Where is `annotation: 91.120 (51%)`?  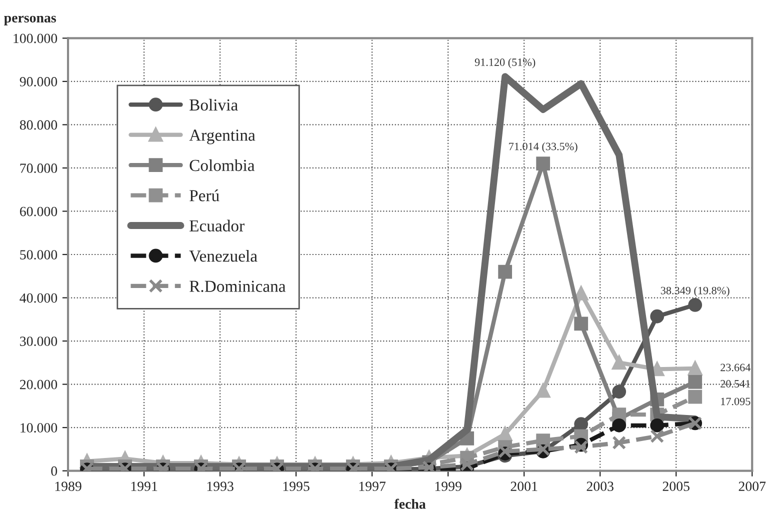
annotation: 91.120 (51%) is located at coordinates (505, 63).